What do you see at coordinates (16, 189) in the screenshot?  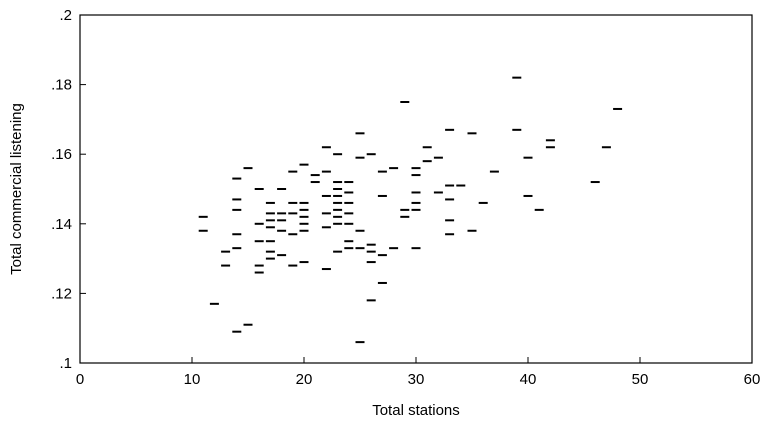 I see `y-axis-label: Total commercial listening` at bounding box center [16, 189].